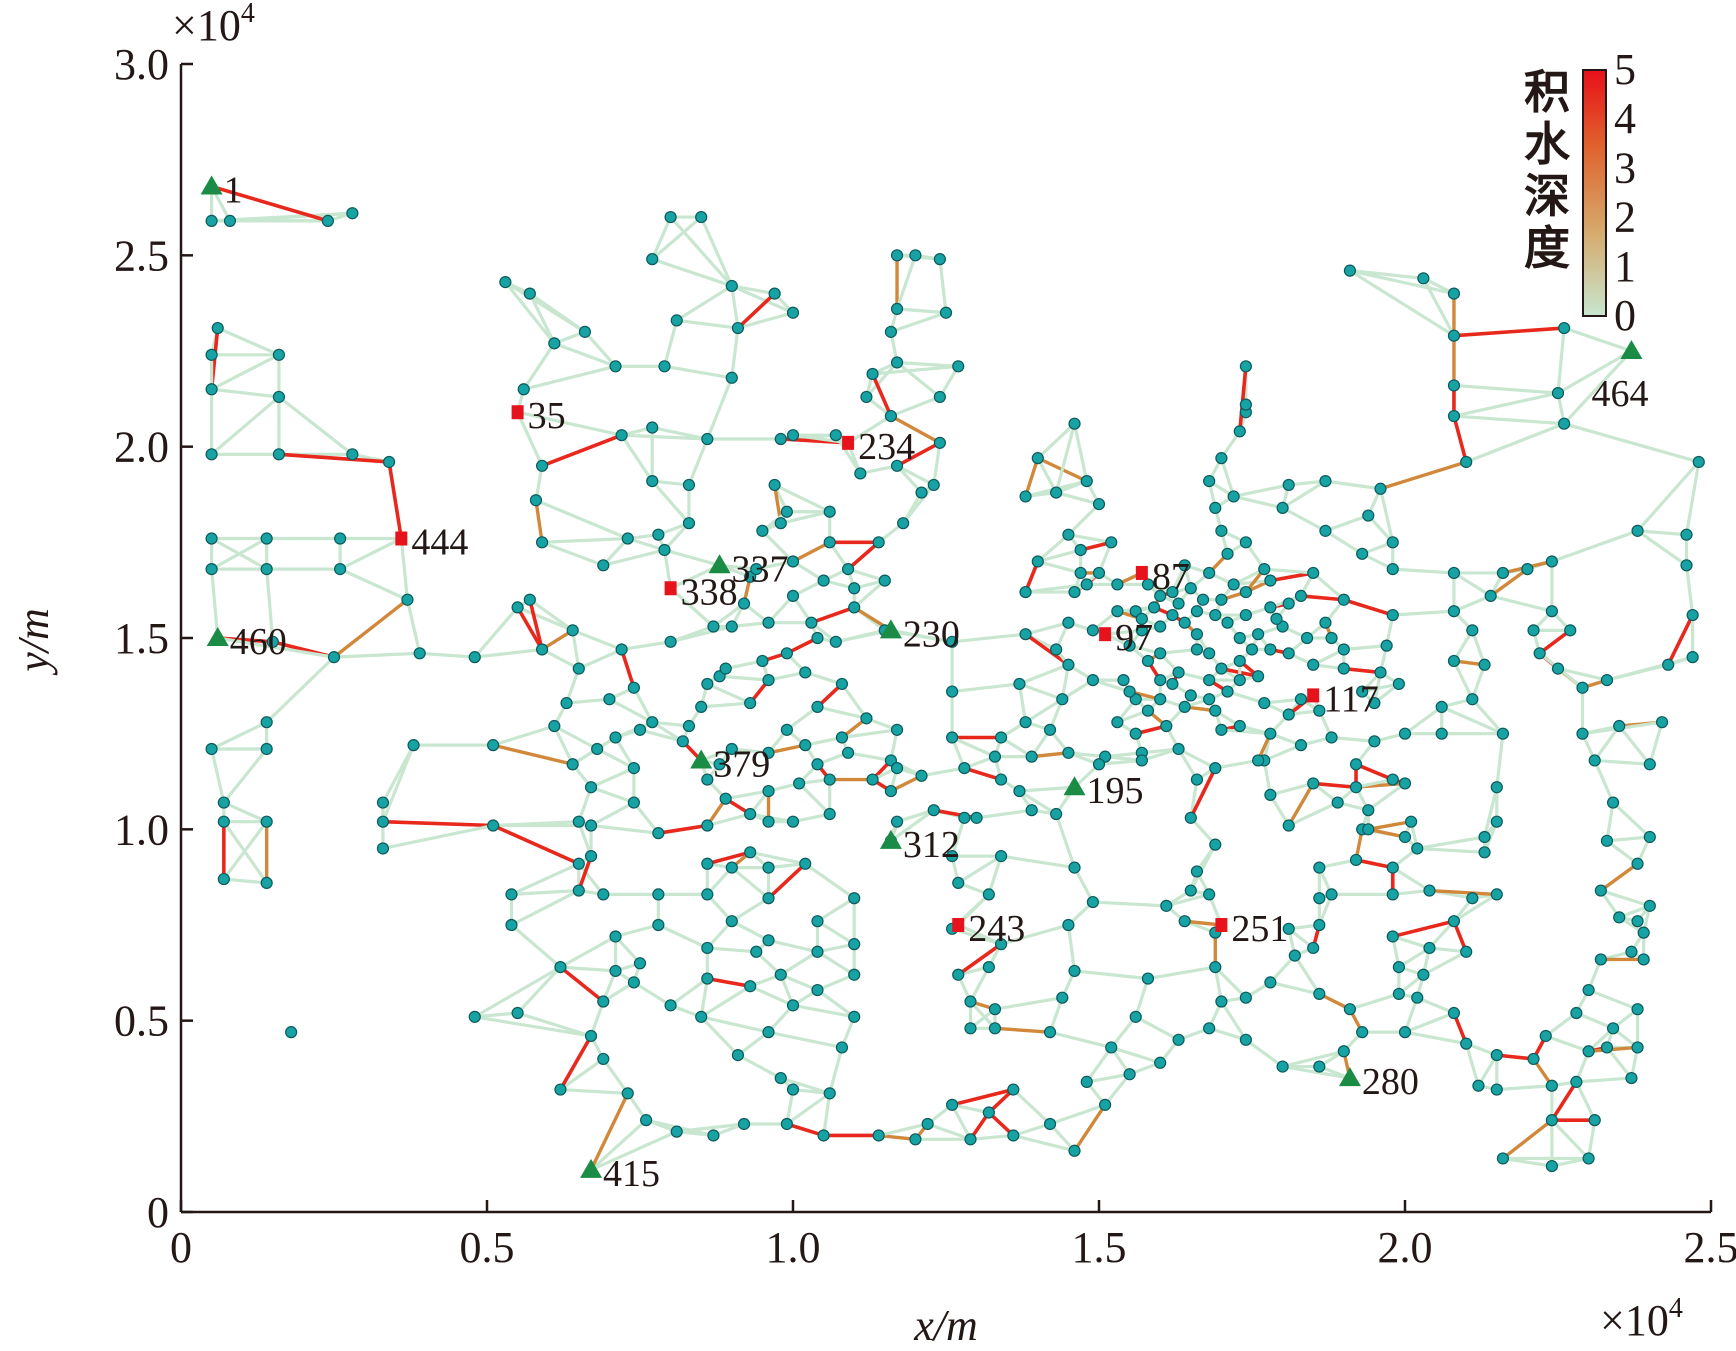 Image resolution: width=1736 pixels, height=1351 pixels. What do you see at coordinates (1259, 929) in the screenshot?
I see `flood-node-label: 251` at bounding box center [1259, 929].